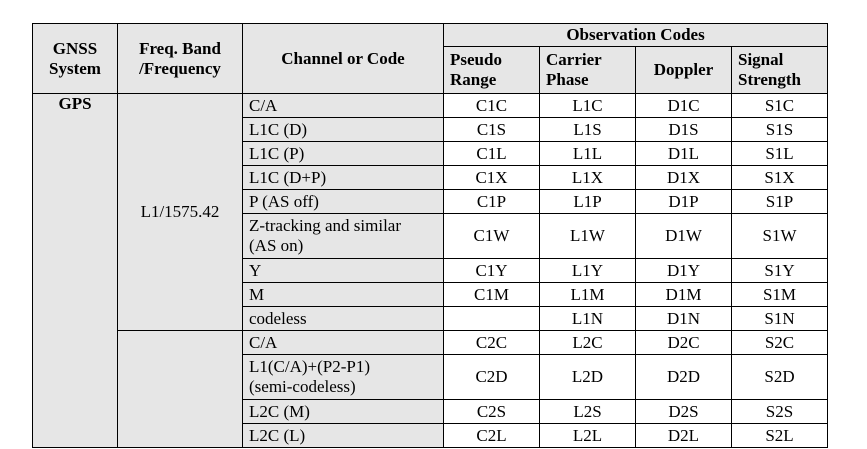  I want to click on carrier-phase-cell: L1C, so click(587, 105).